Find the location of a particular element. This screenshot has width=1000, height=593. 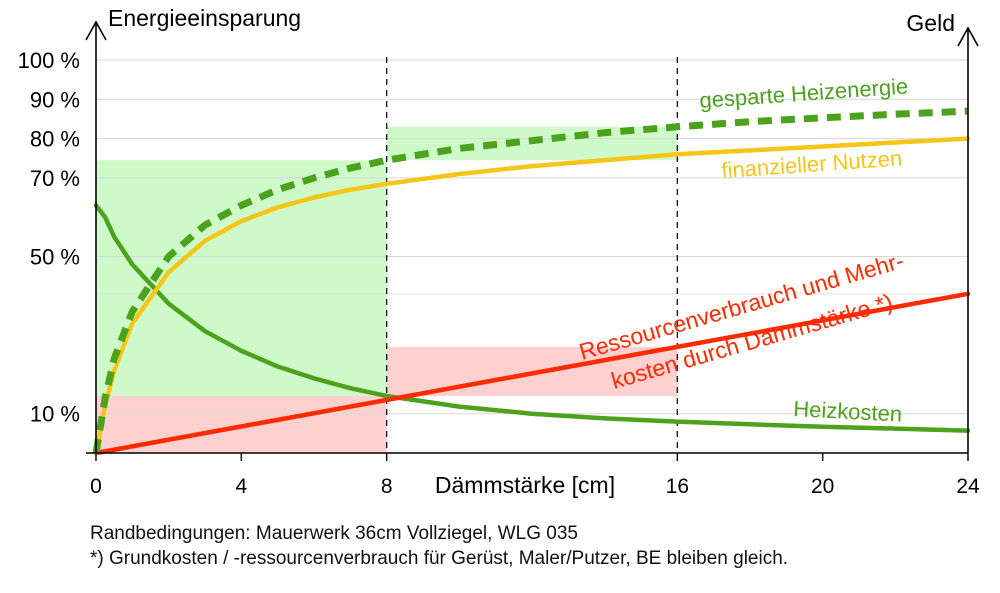

y-tick-label: 10 % is located at coordinates (55, 414).